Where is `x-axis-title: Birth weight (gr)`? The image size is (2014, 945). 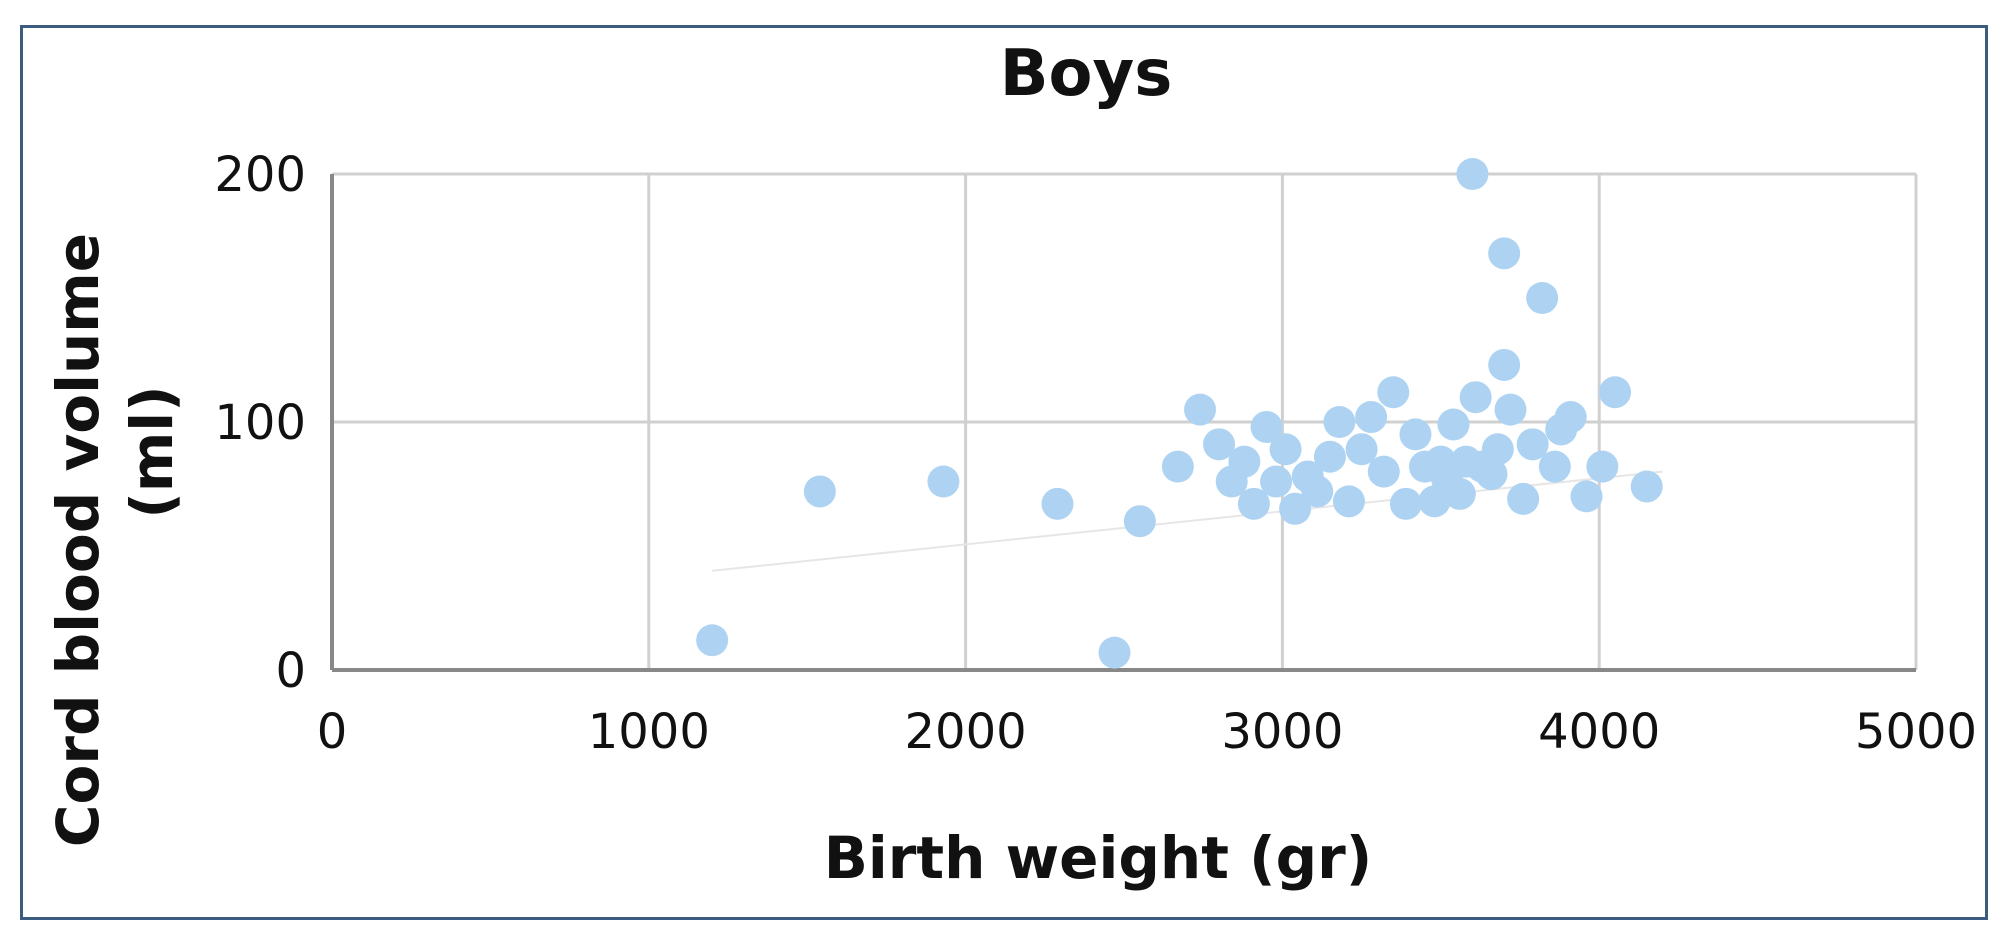
x-axis-title: Birth weight (gr) is located at coordinates (1098, 858).